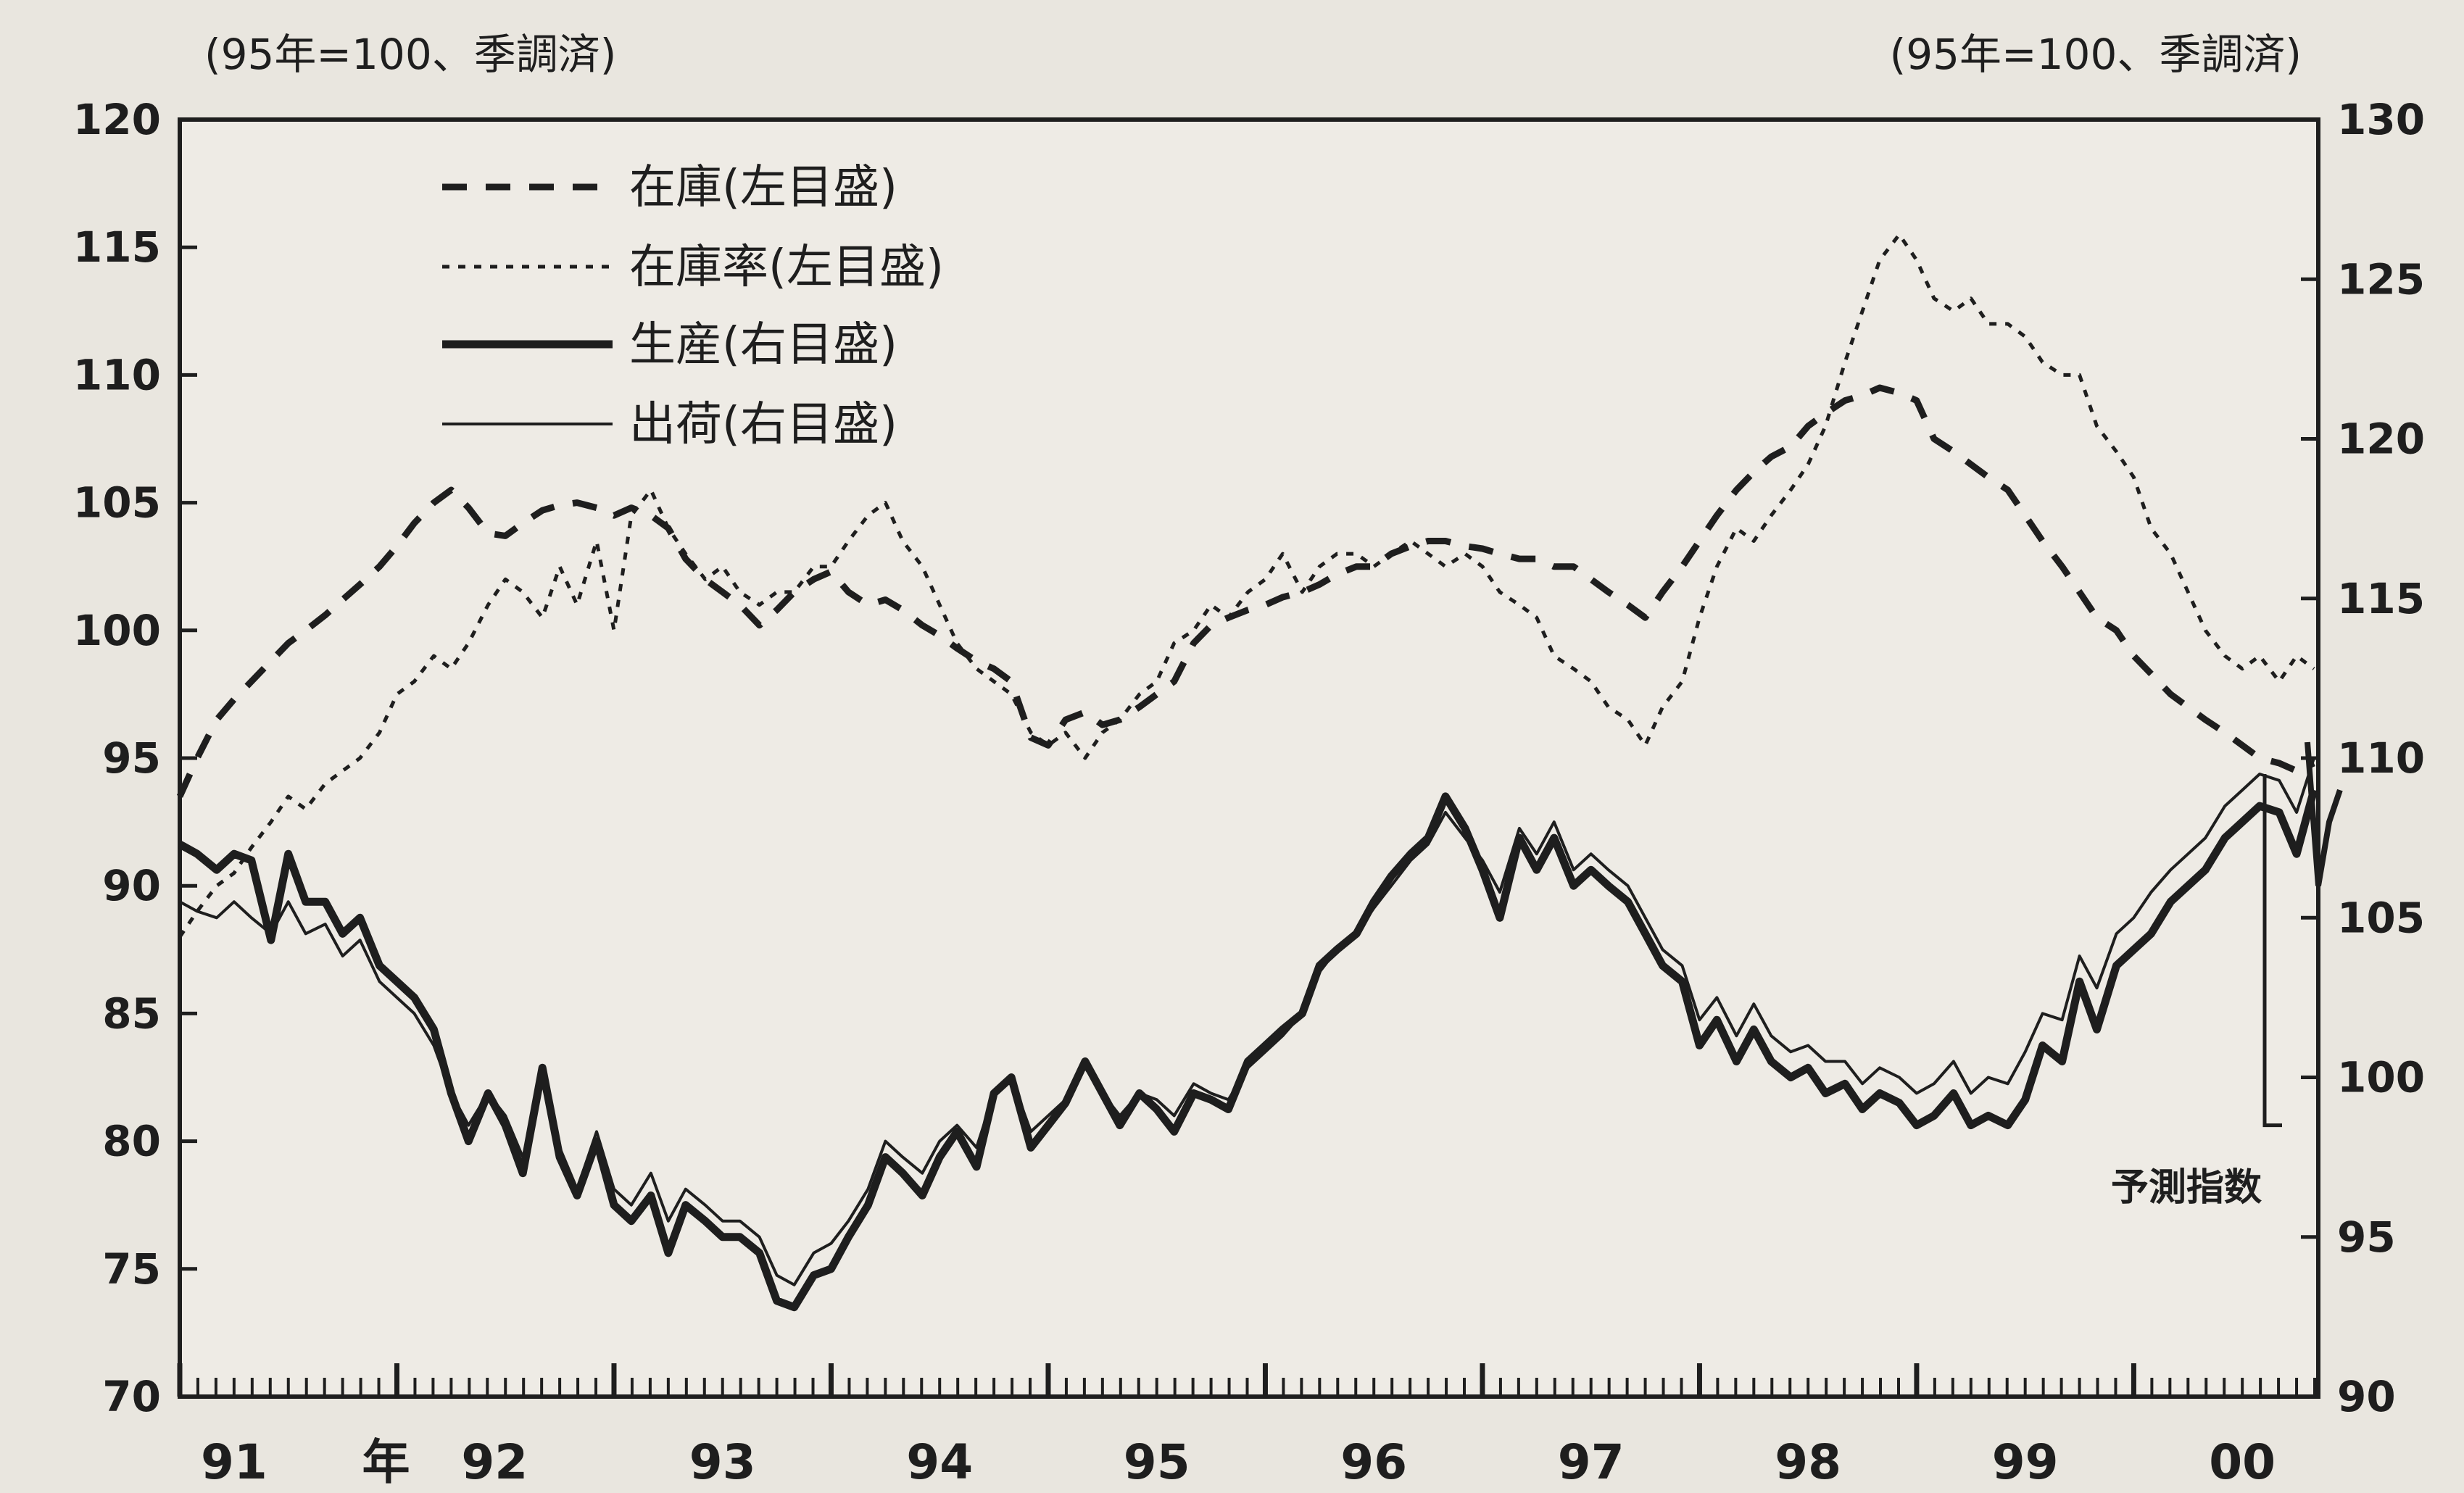  What do you see at coordinates (763, 188) in the screenshot?
I see `legend-label-inventory: 在庫(左目盛)` at bounding box center [763, 188].